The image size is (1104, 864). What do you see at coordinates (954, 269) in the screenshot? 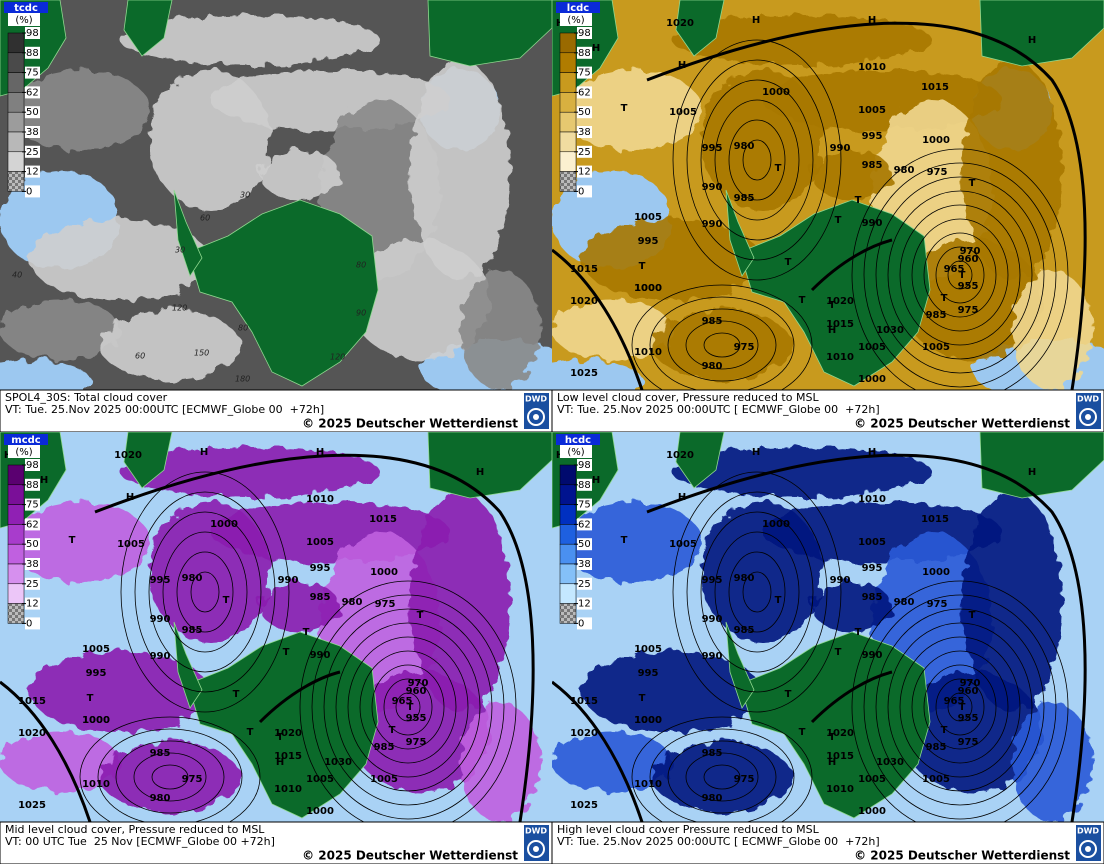
I see `isobar-label: 965` at bounding box center [954, 269].